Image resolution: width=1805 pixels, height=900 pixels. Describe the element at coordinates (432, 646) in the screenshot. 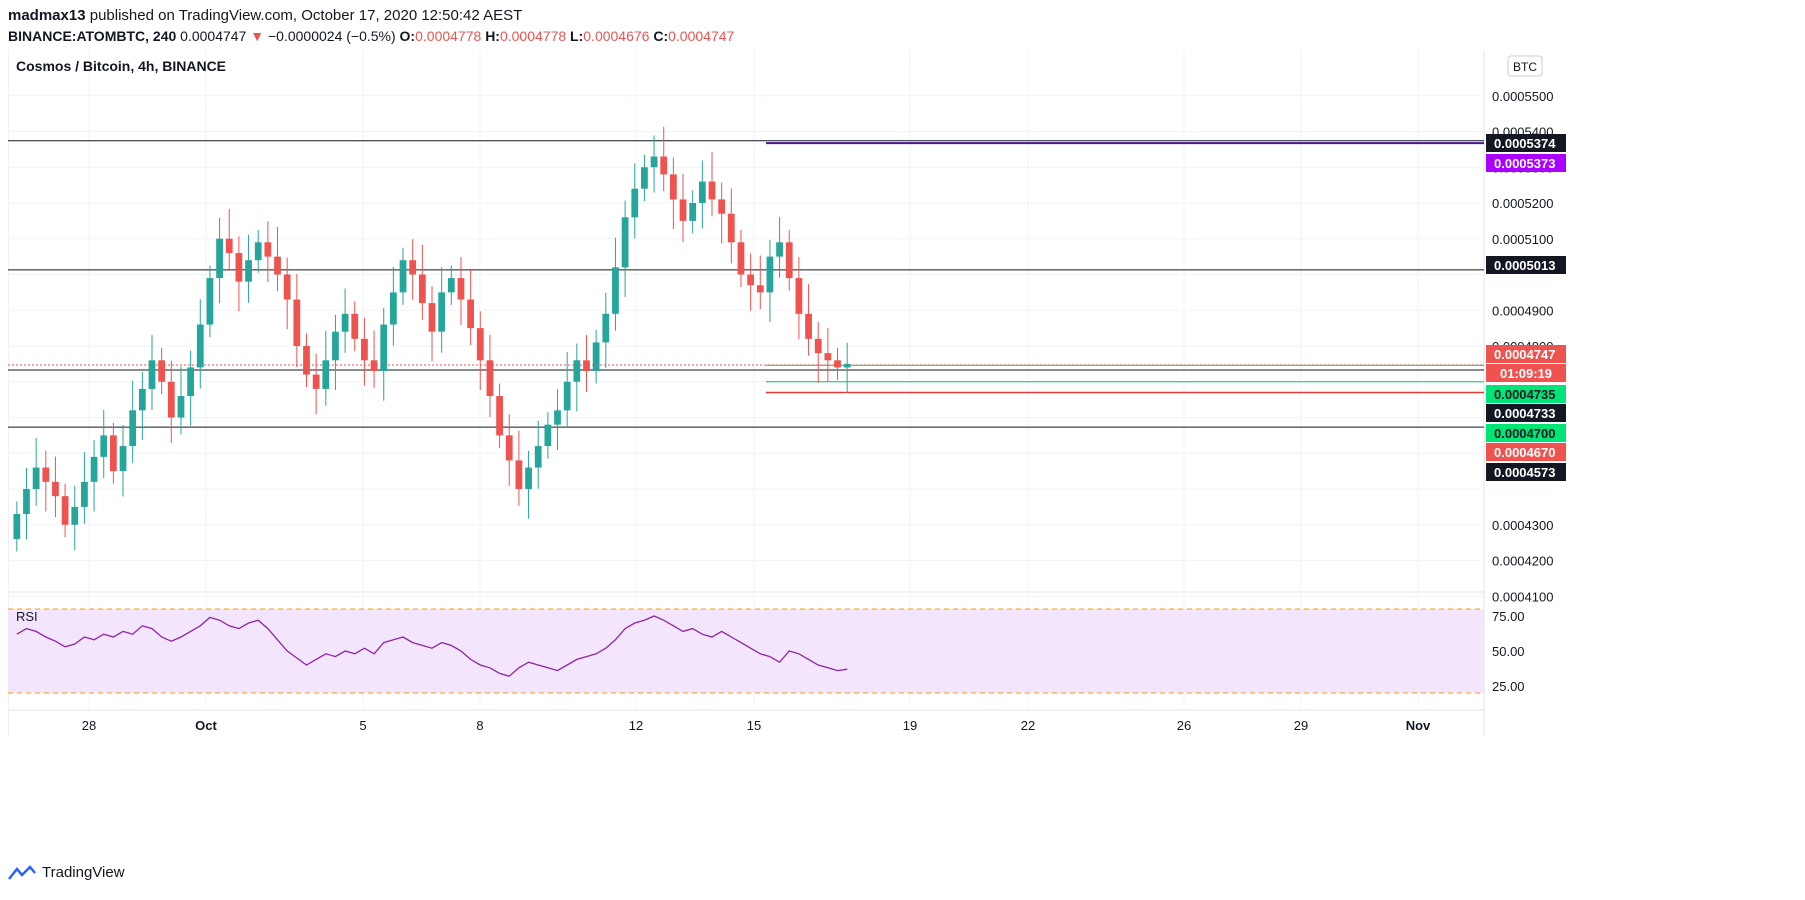

I see `rsi-line` at that location.